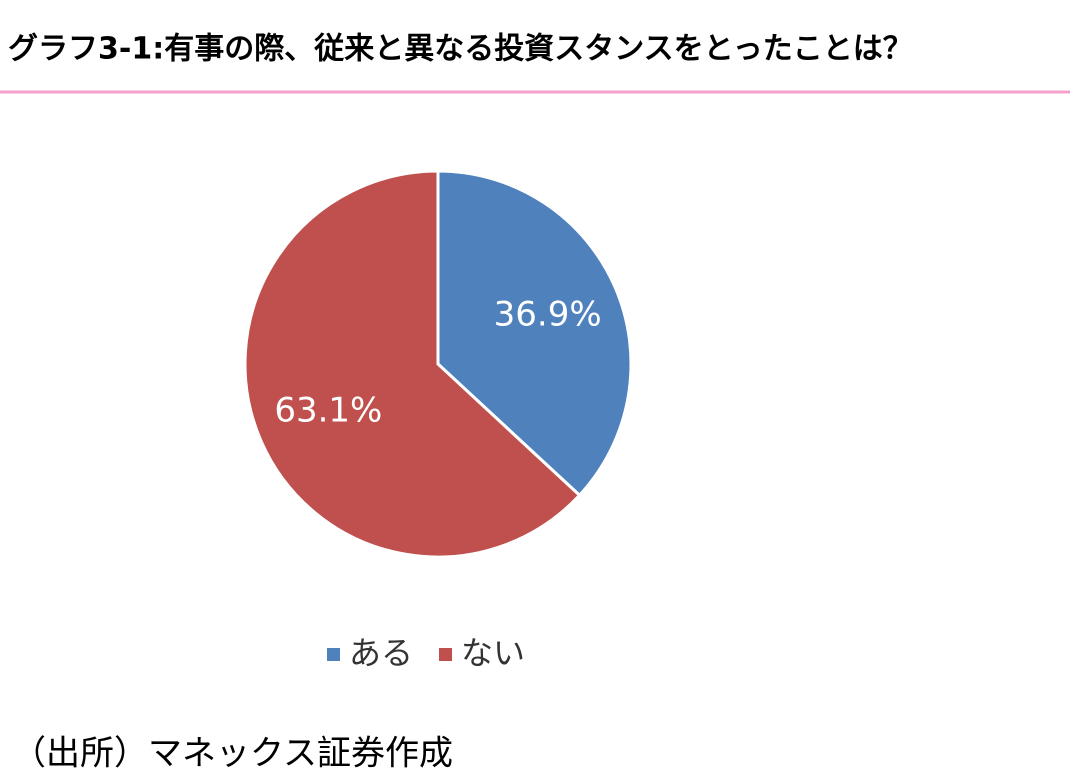 The width and height of the screenshot is (1070, 783). Describe the element at coordinates (381, 653) in the screenshot. I see `legend-label: ある` at that location.